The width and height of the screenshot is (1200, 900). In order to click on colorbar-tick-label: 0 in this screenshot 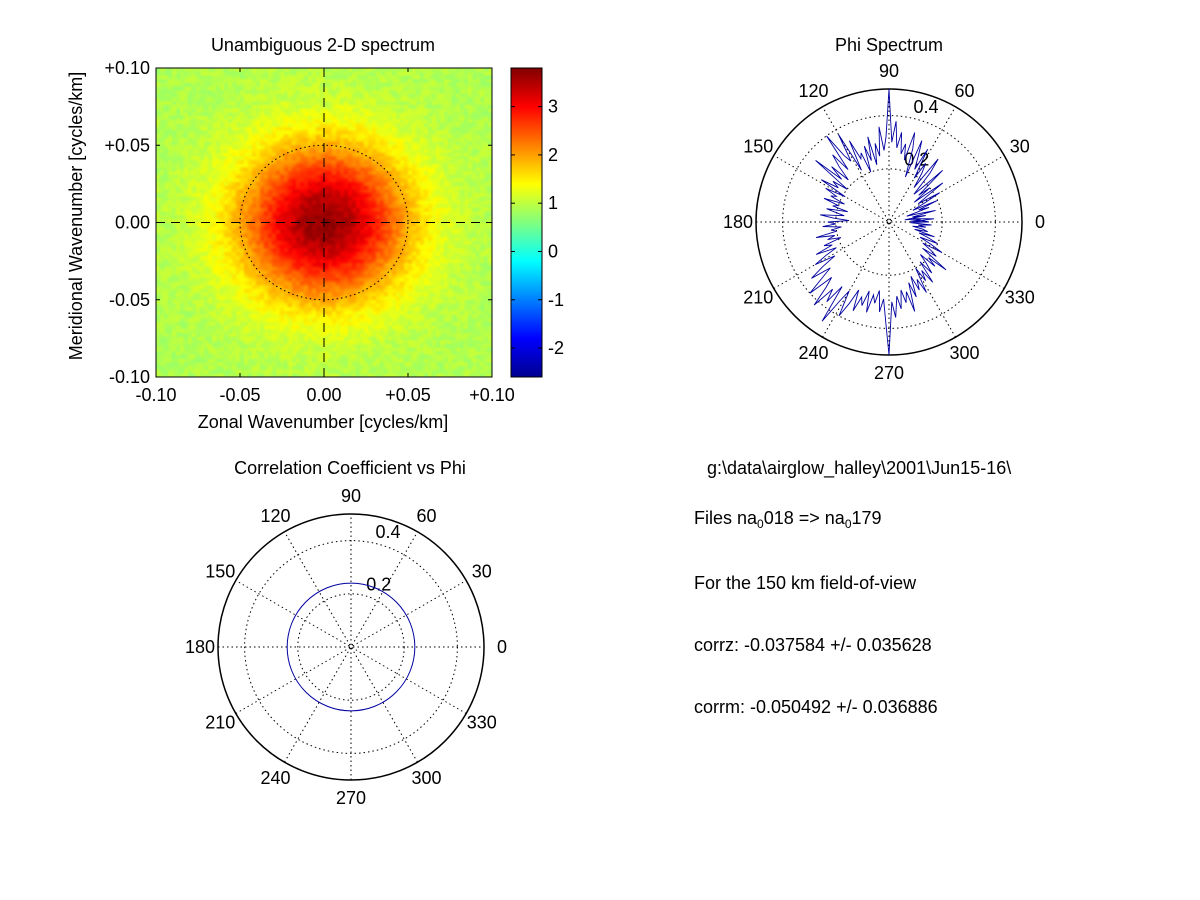, I will do `click(553, 251)`.